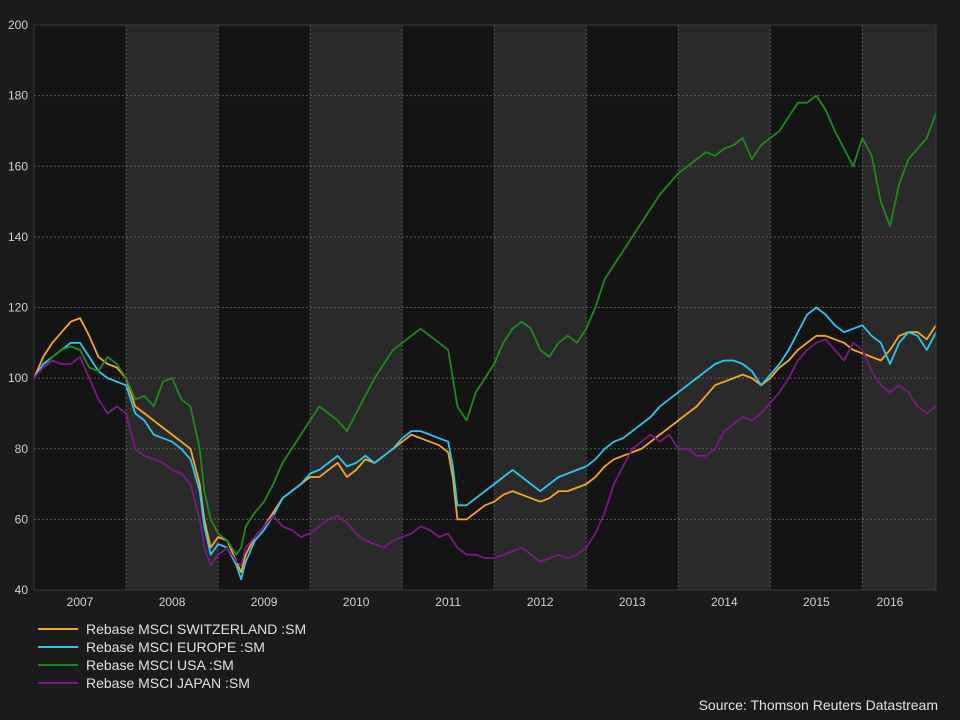 The width and height of the screenshot is (960, 720). Describe the element at coordinates (196, 629) in the screenshot. I see `legend-label: Rebase MSCI SWITZERLAND :SM` at that location.